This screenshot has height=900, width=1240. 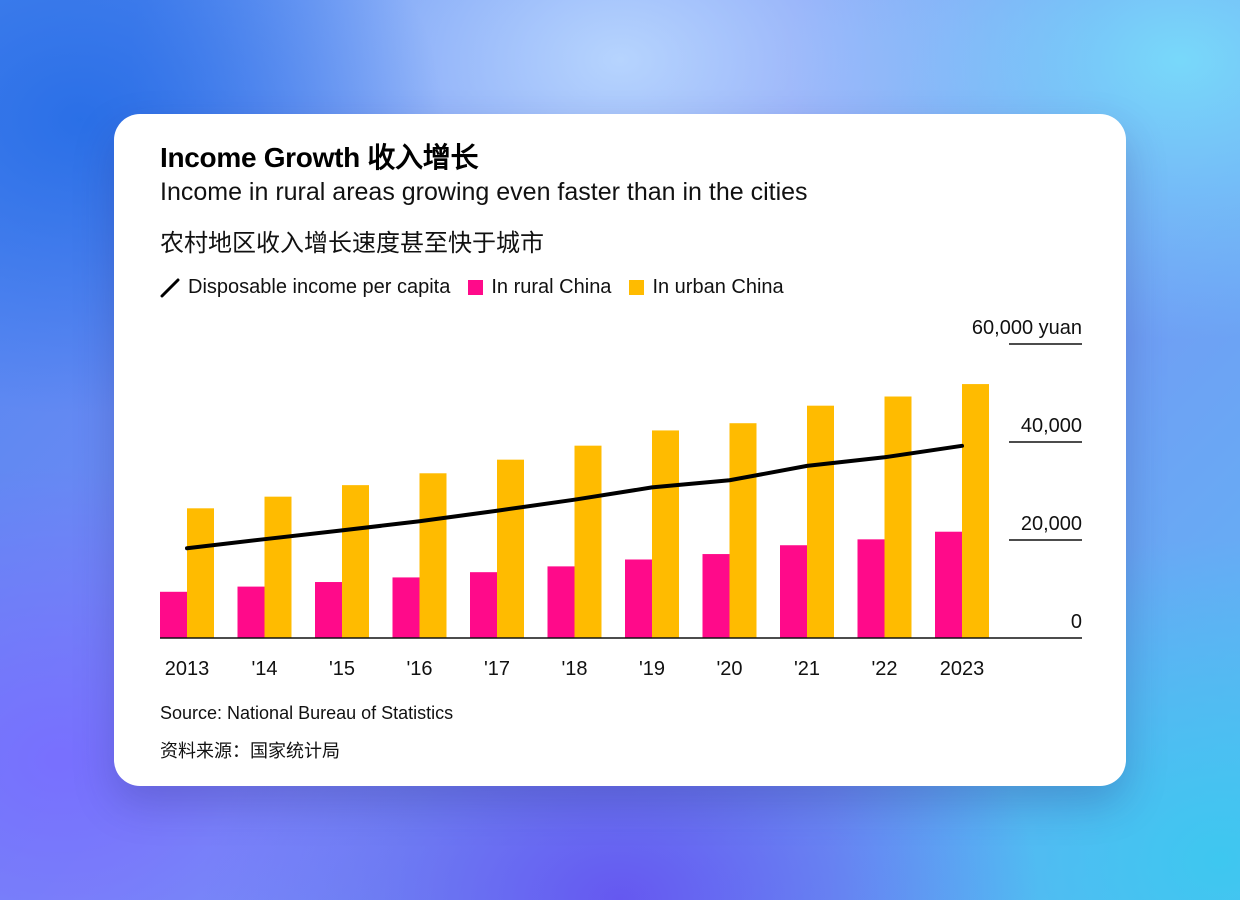 What do you see at coordinates (352, 243) in the screenshot?
I see `chart-subtitle-chinese: 农村地区收入增长速度甚至快于城市` at bounding box center [352, 243].